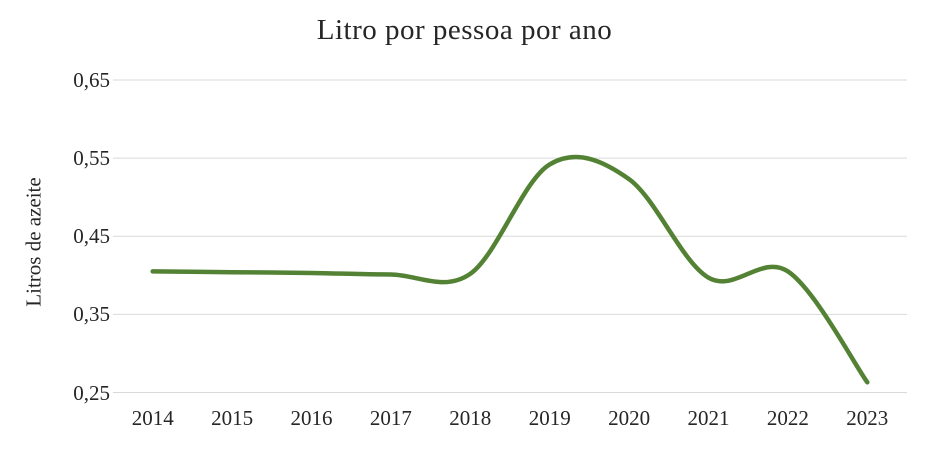 Image resolution: width=929 pixels, height=450 pixels. I want to click on chart-title: Litro por pessoa por ano, so click(464, 30).